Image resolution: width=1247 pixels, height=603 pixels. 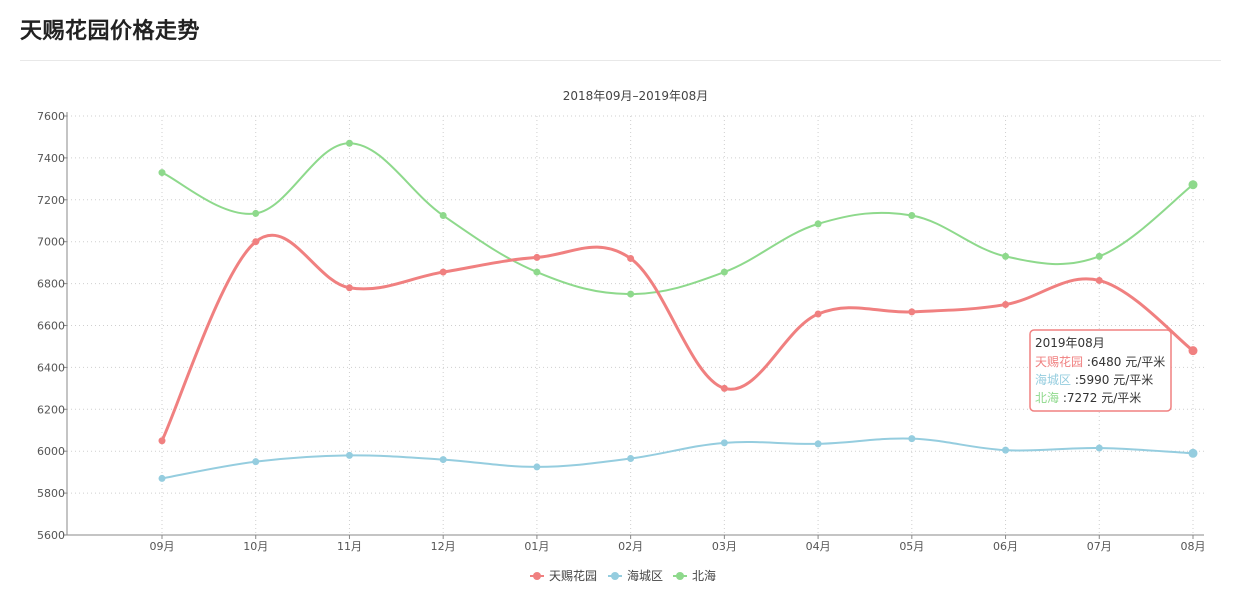 I want to click on y-tick-label: 6800, so click(x=51, y=284).